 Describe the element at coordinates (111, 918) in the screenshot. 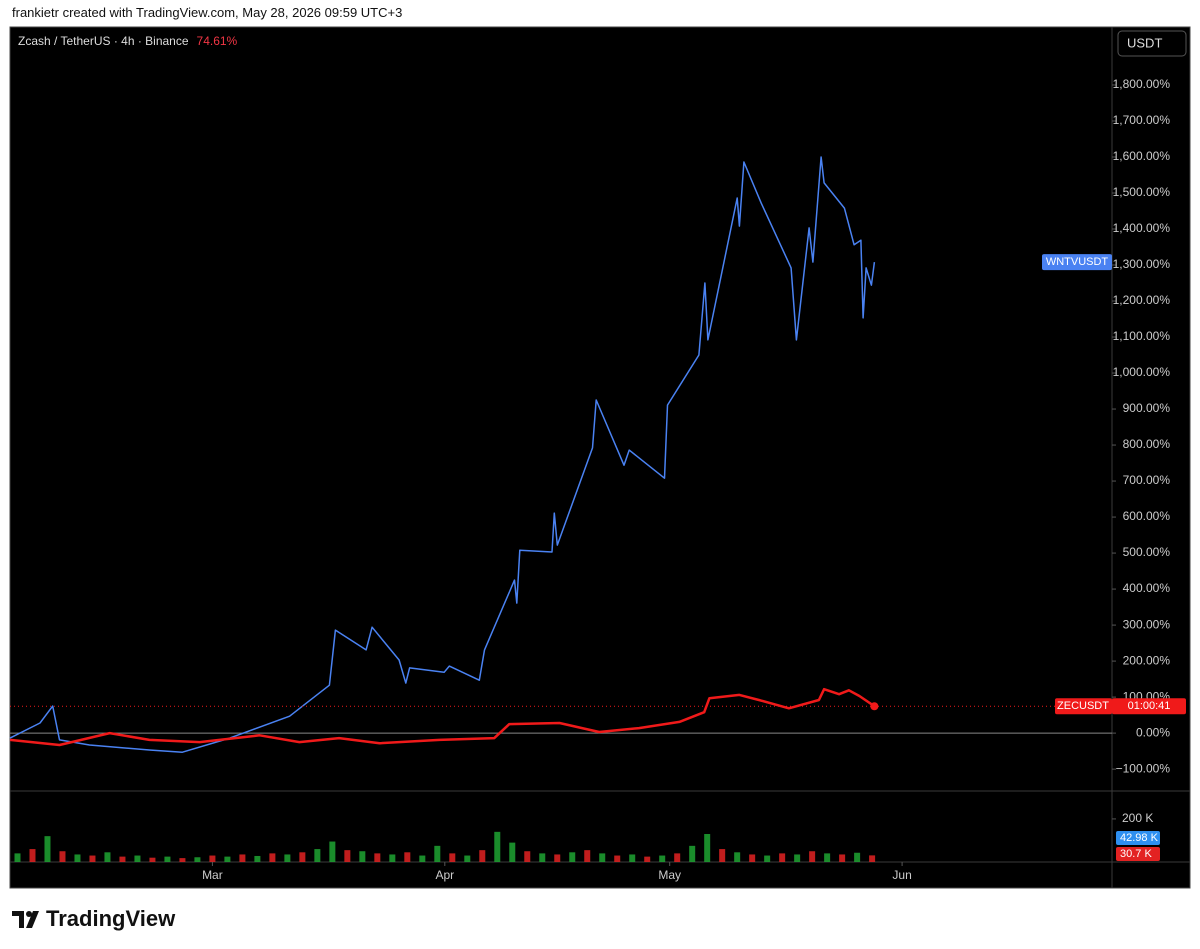

I see `logo-text: TradingView` at that location.